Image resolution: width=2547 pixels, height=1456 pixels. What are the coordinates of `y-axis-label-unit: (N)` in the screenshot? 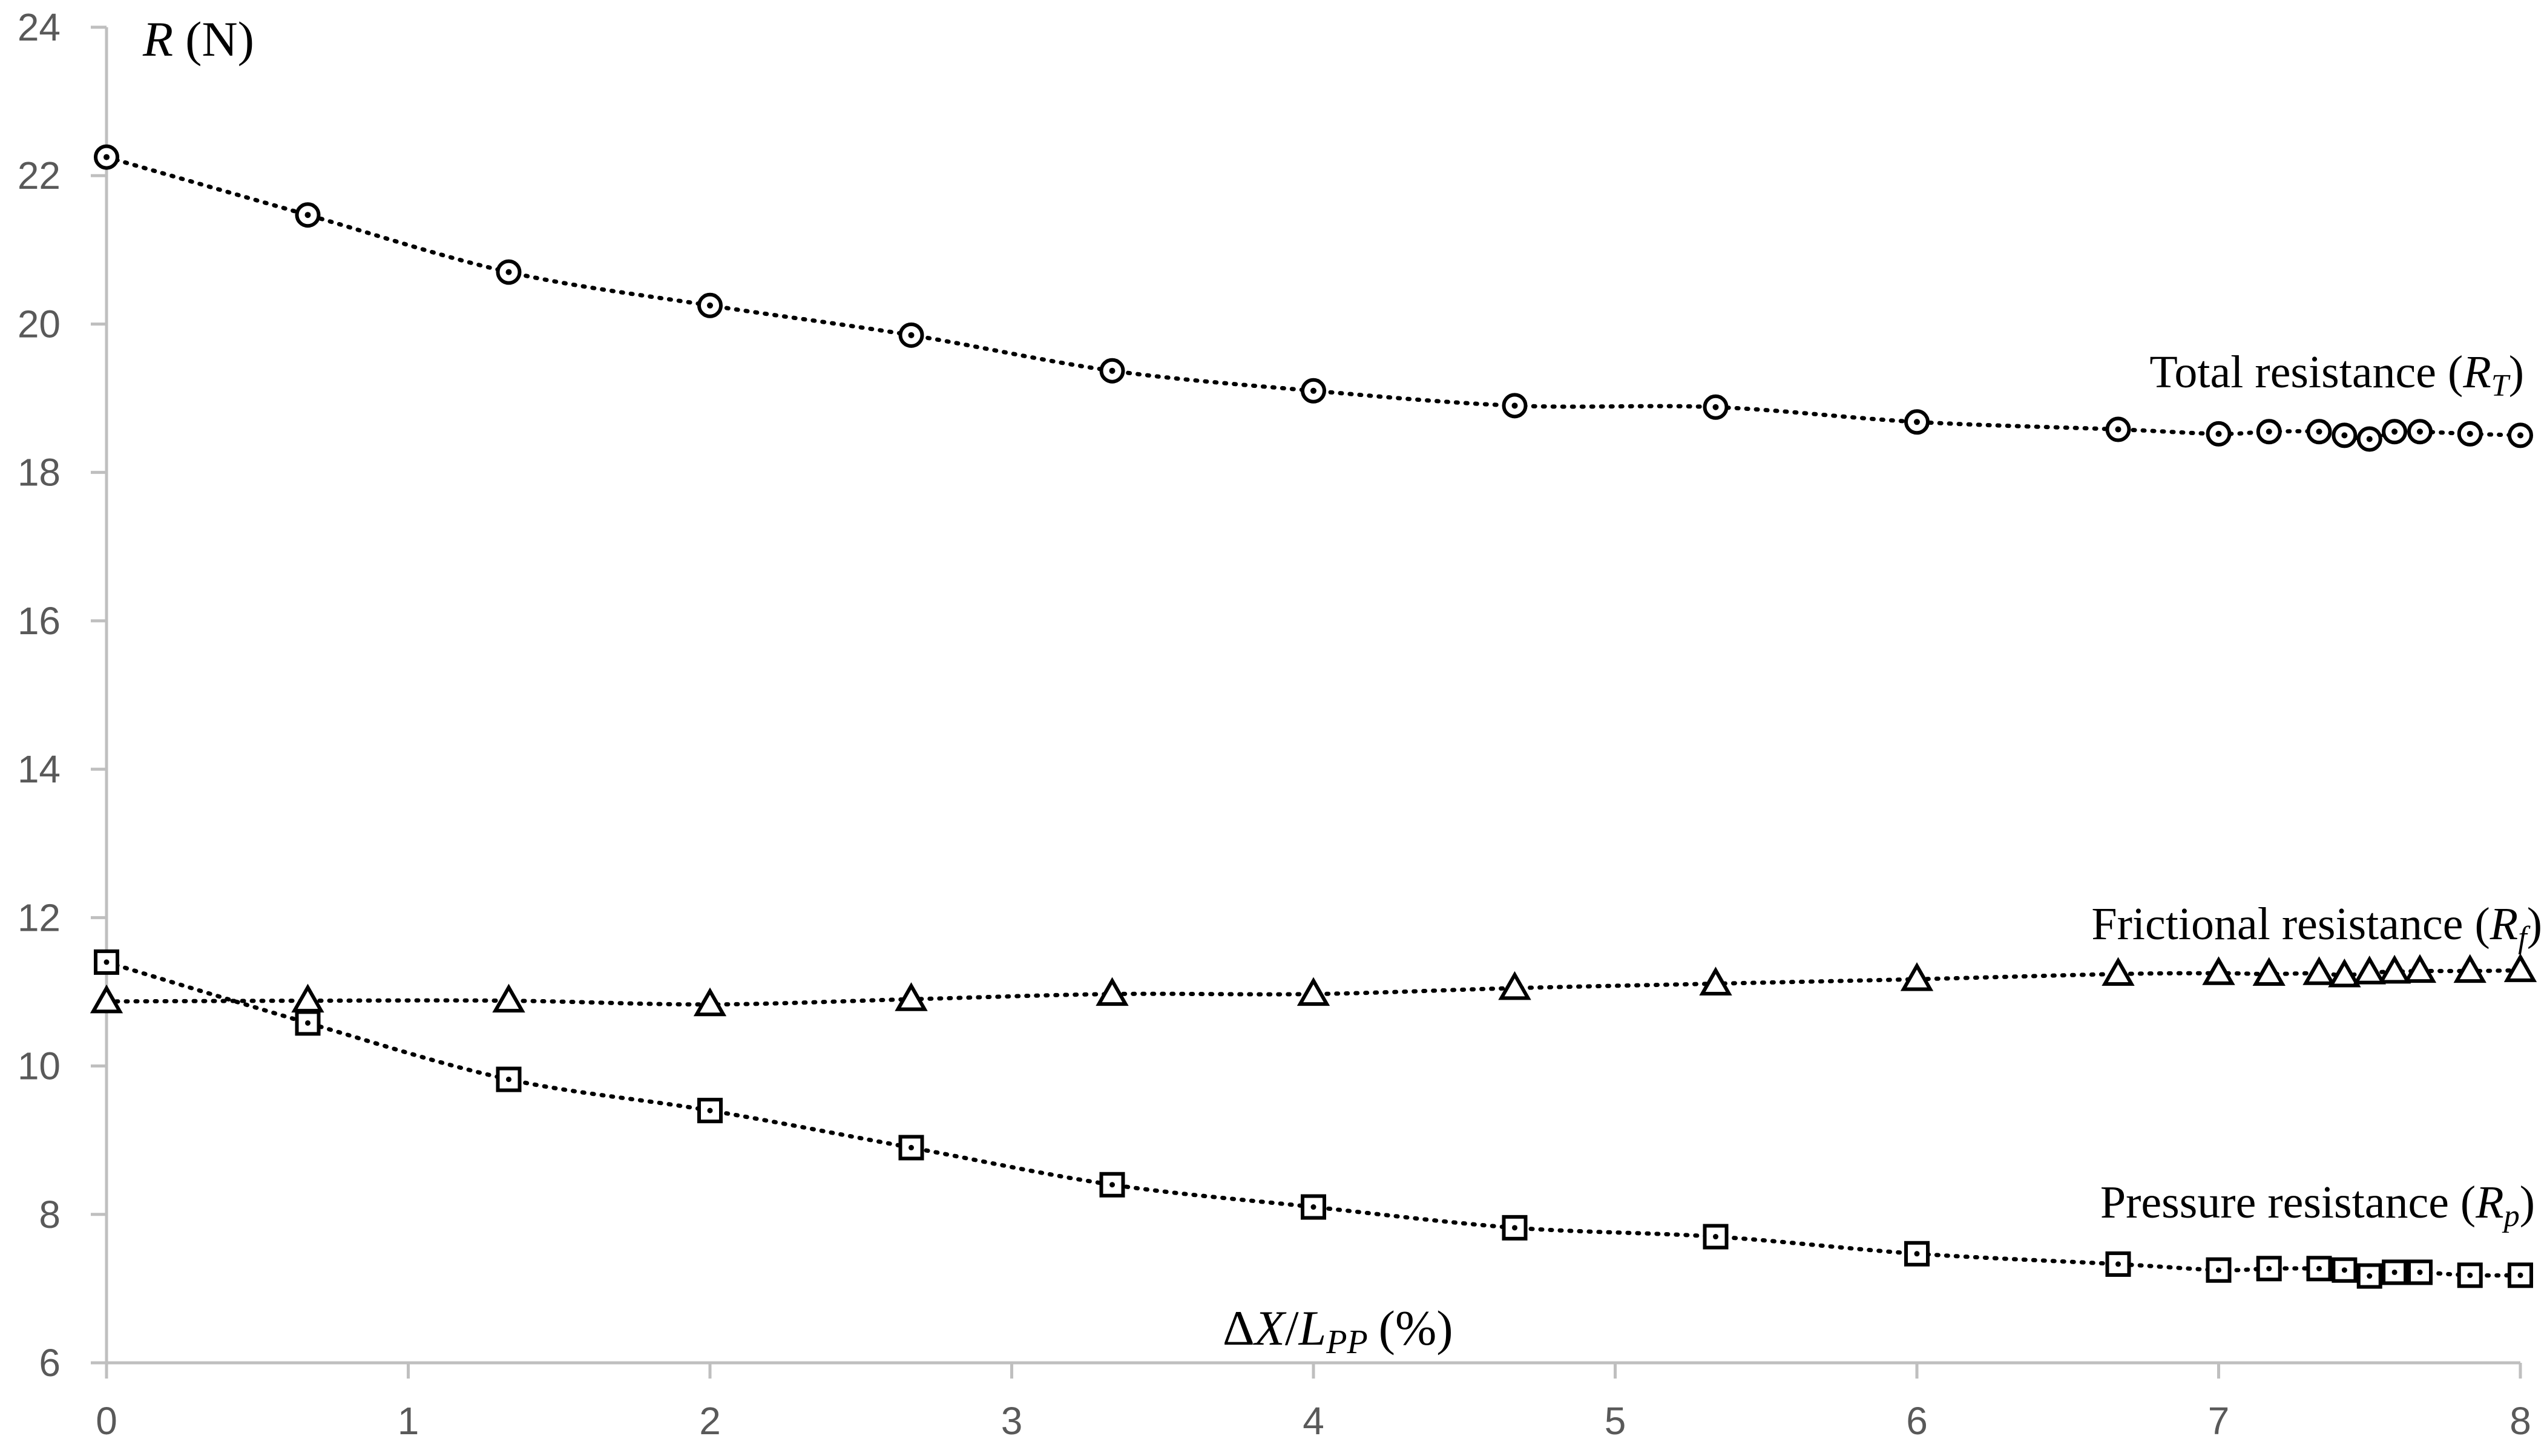 It's located at (219, 39).